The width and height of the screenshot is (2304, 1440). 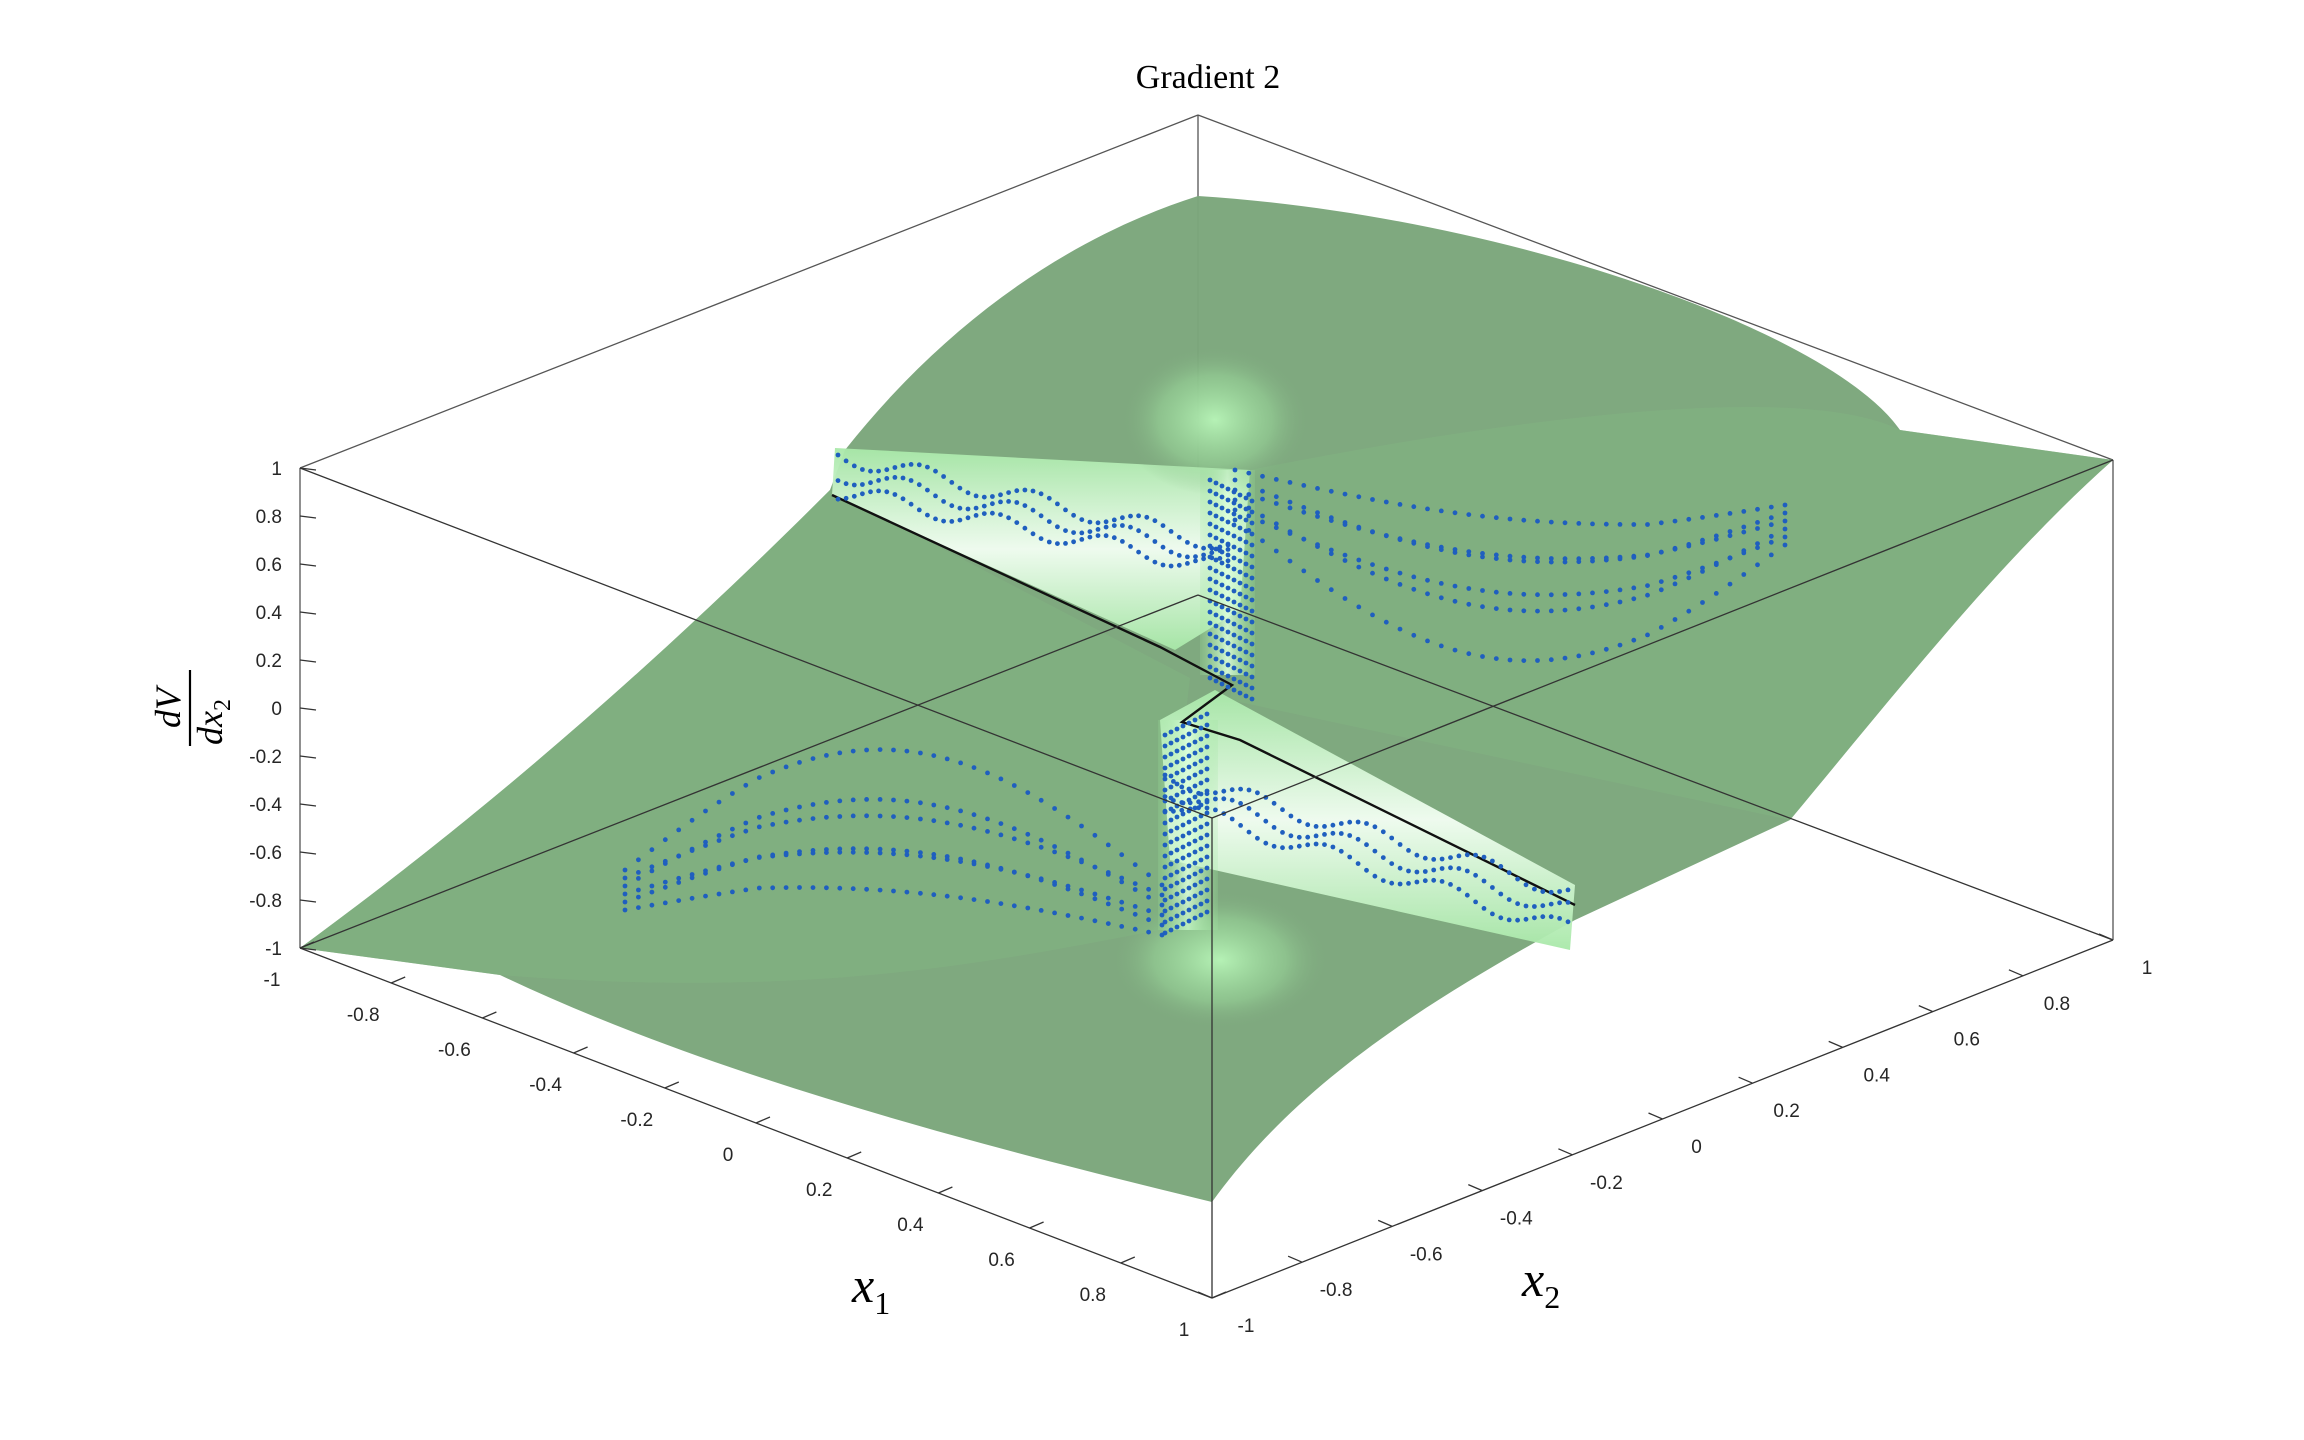 What do you see at coordinates (1835, 1044) in the screenshot?
I see `y-tick-mark` at bounding box center [1835, 1044].